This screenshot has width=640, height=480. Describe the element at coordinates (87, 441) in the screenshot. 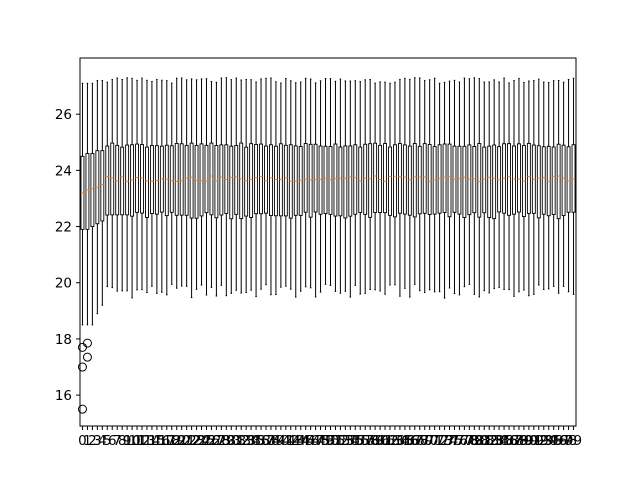

I see `x-tick-label-1: 1` at that location.